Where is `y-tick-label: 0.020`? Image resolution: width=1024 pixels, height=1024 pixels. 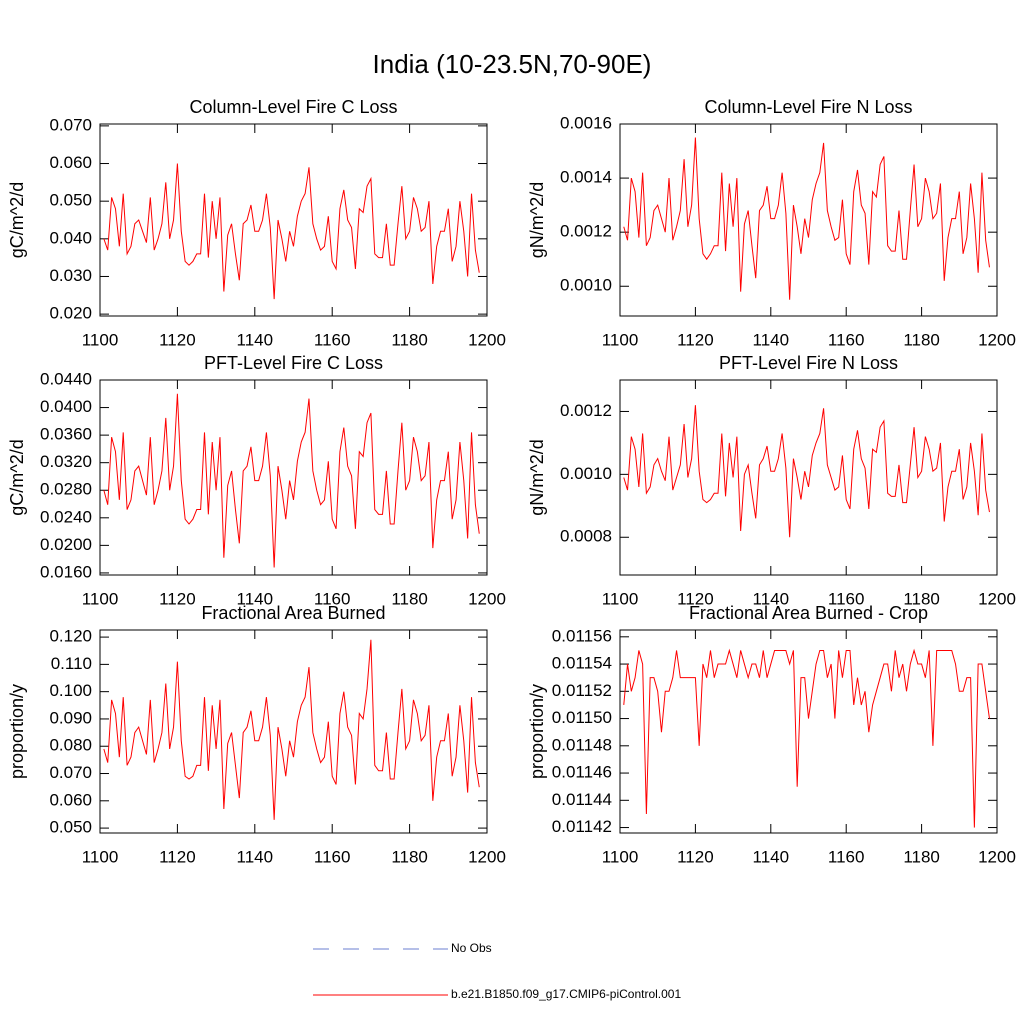 y-tick-label: 0.020 is located at coordinates (70, 313).